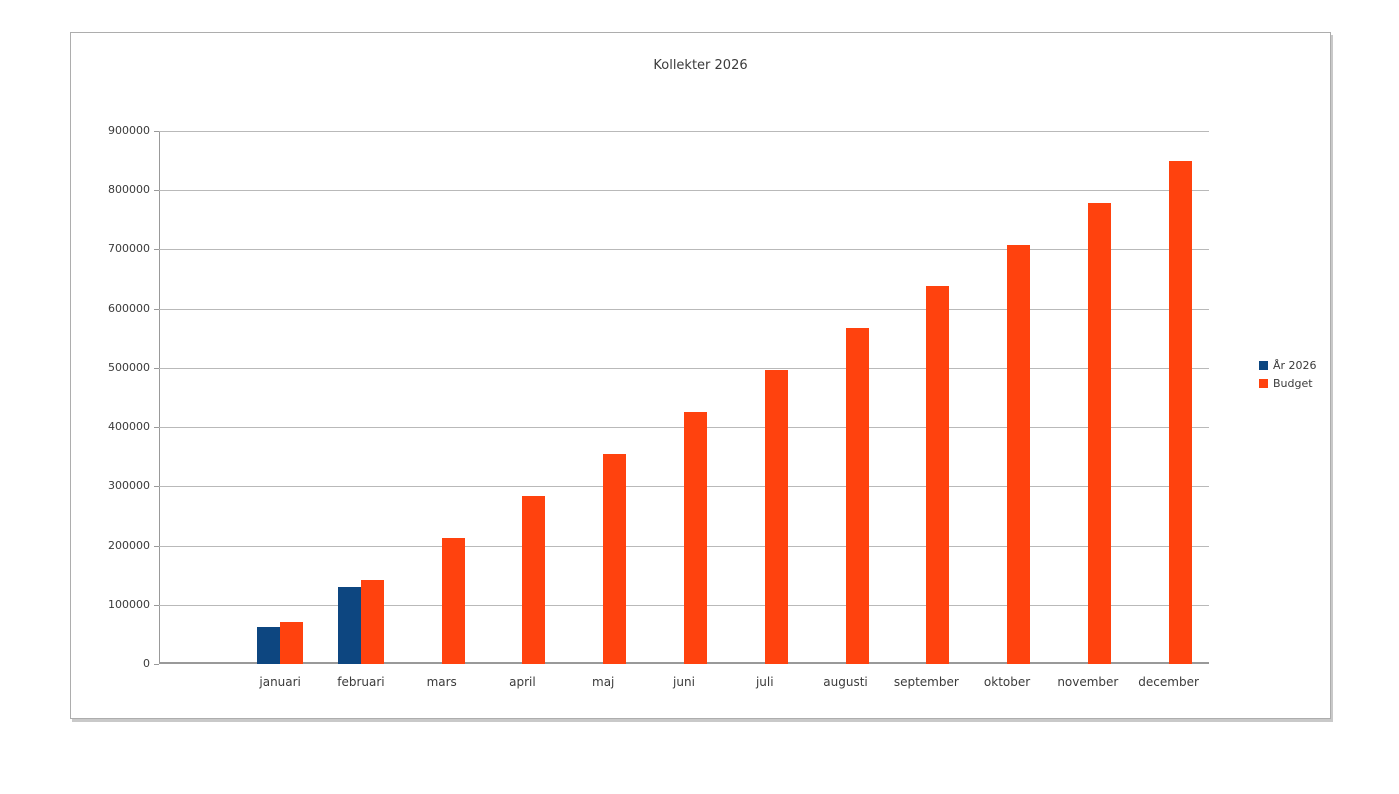  I want to click on x-axis-label-juni: juni, so click(684, 682).